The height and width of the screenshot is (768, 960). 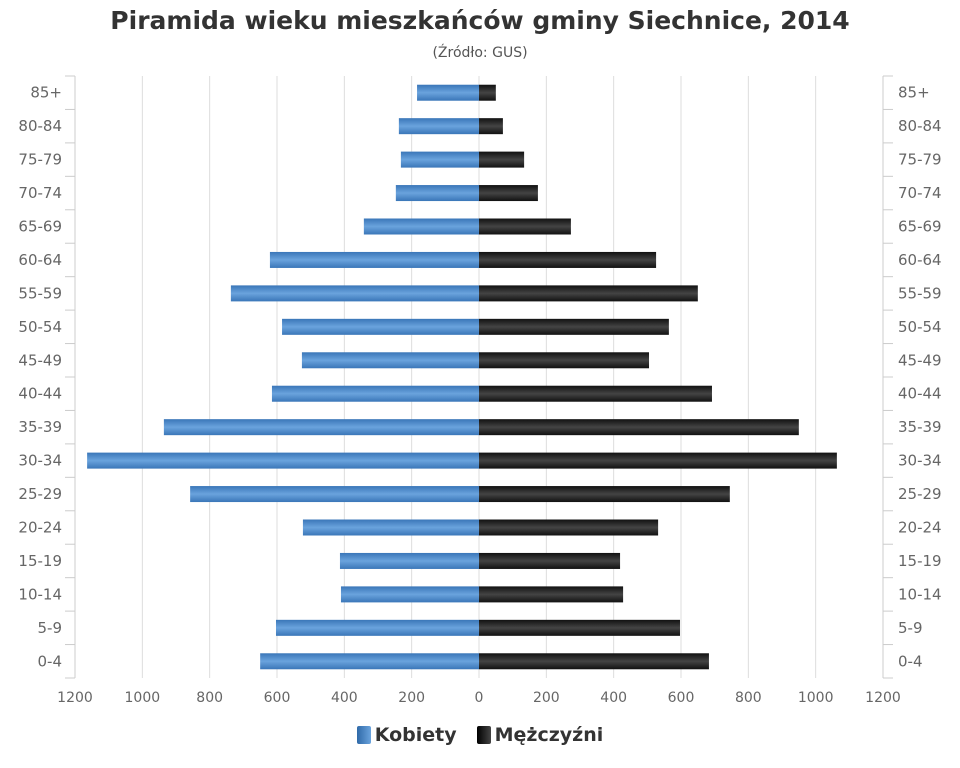 What do you see at coordinates (40, 227) in the screenshot?
I see `y-tick-label-left: 65-69` at bounding box center [40, 227].